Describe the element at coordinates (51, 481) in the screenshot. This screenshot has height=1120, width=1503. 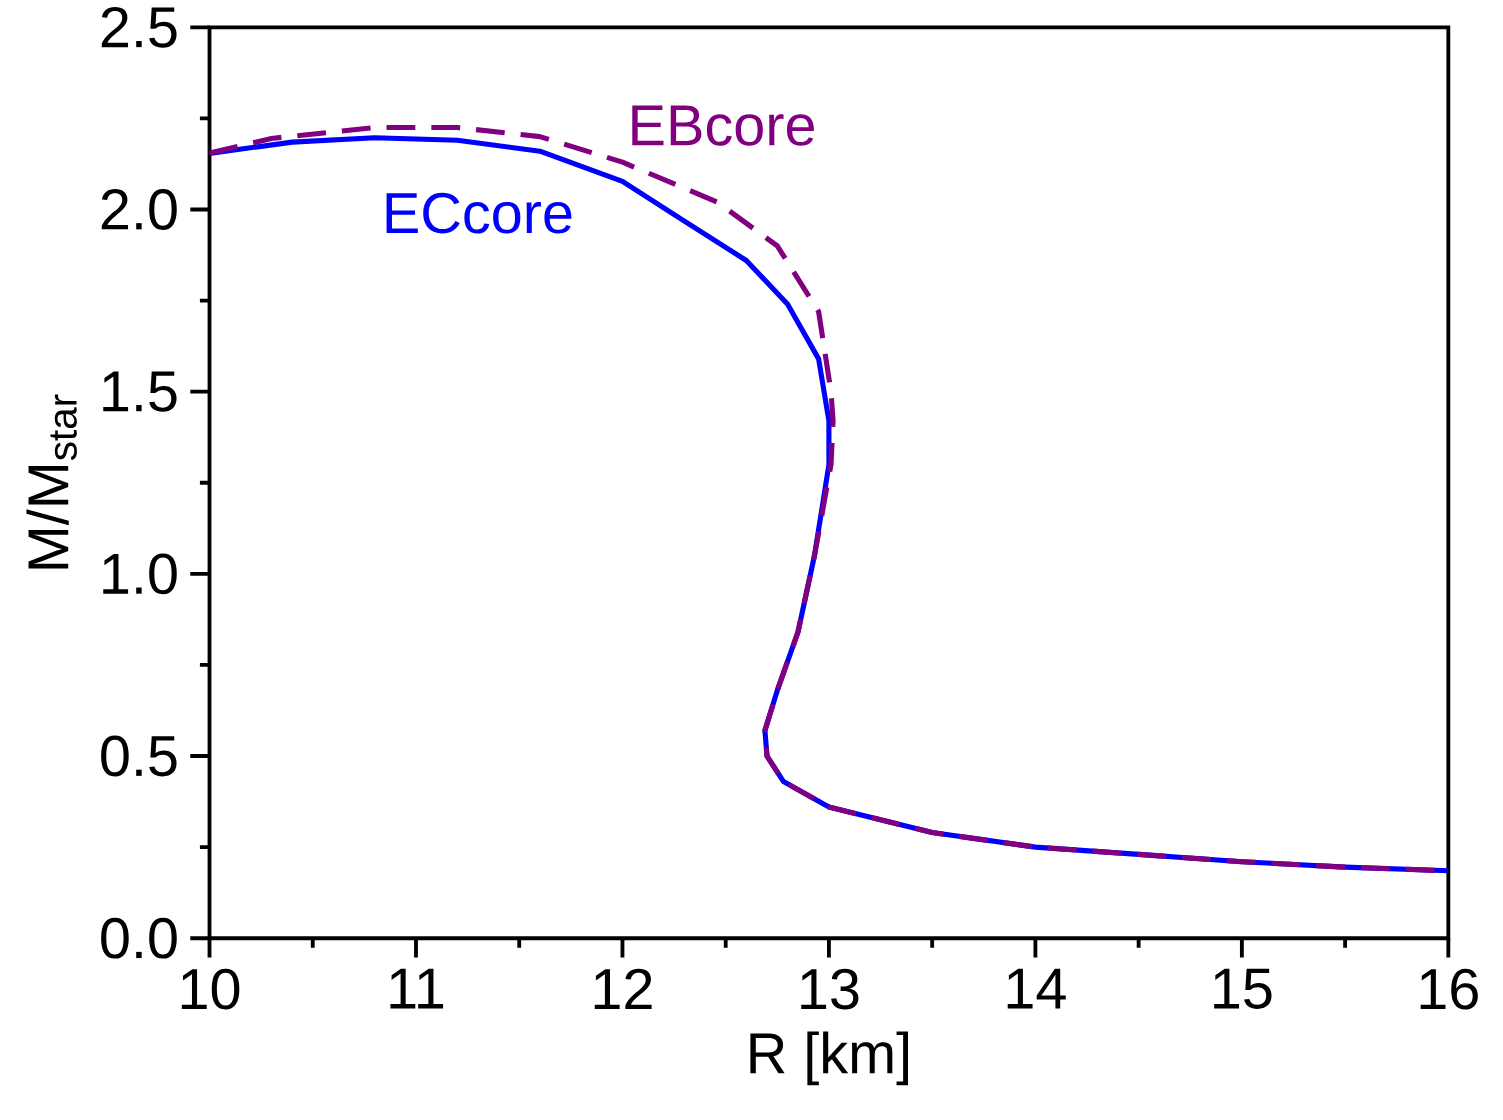
I see `y-axis-title: M/M$_{star}$` at that location.